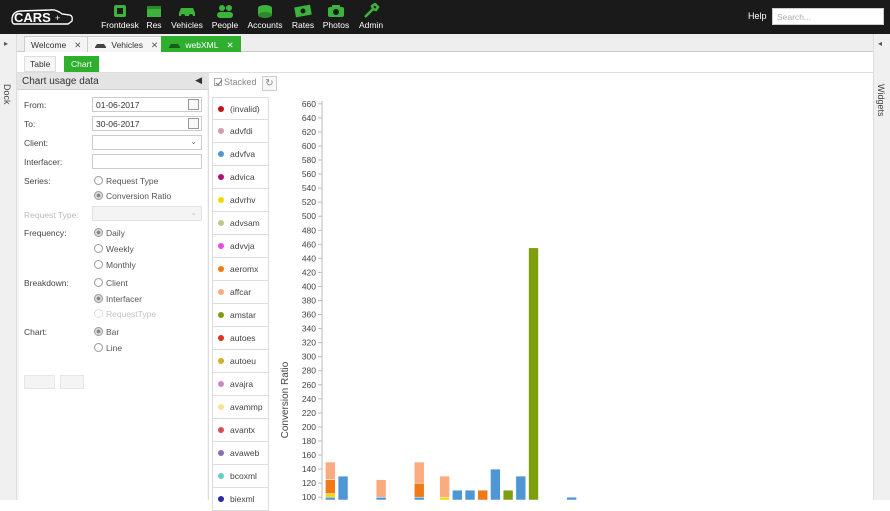  I want to click on legend-item: advica, so click(240, 177).